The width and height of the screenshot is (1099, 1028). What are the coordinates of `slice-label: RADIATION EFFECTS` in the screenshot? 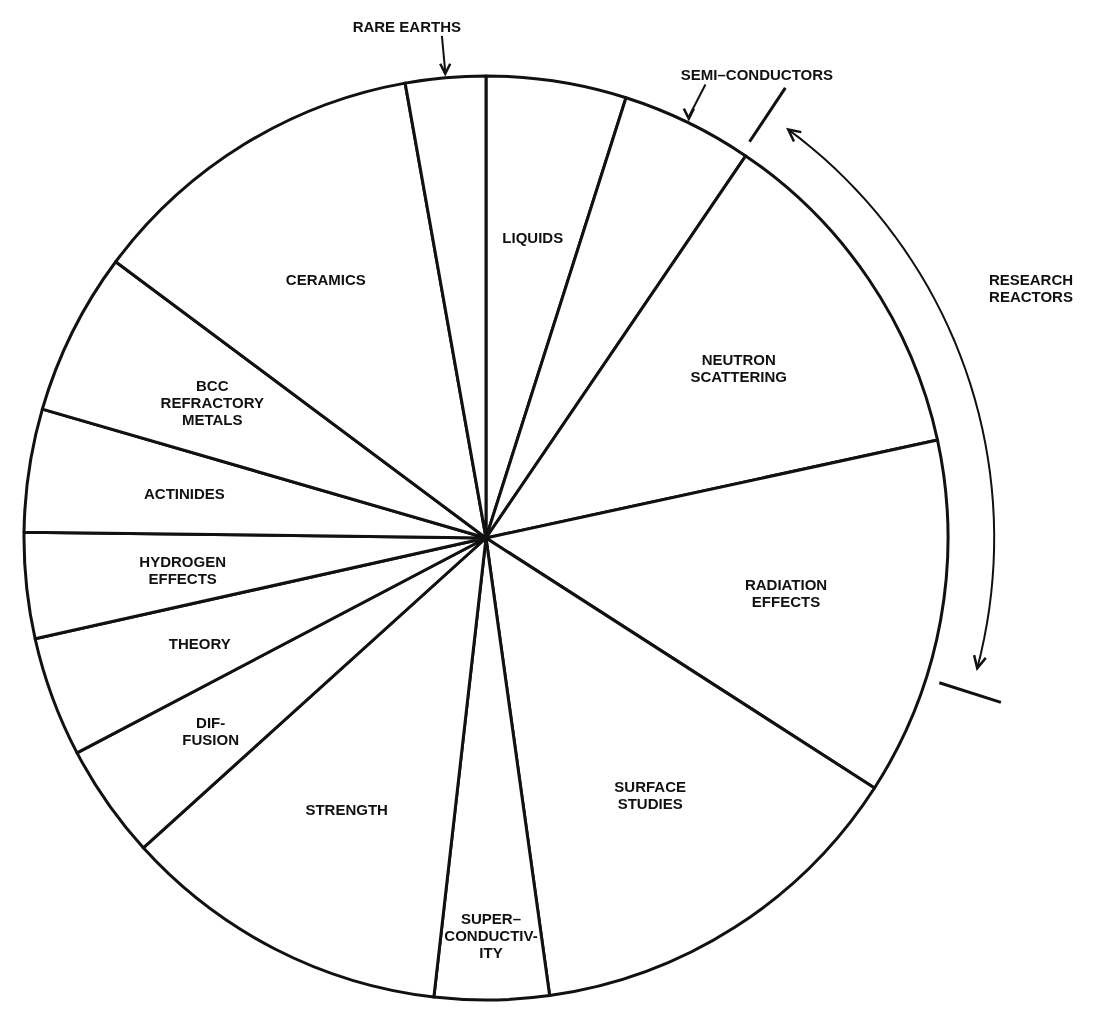 It's located at (786, 592).